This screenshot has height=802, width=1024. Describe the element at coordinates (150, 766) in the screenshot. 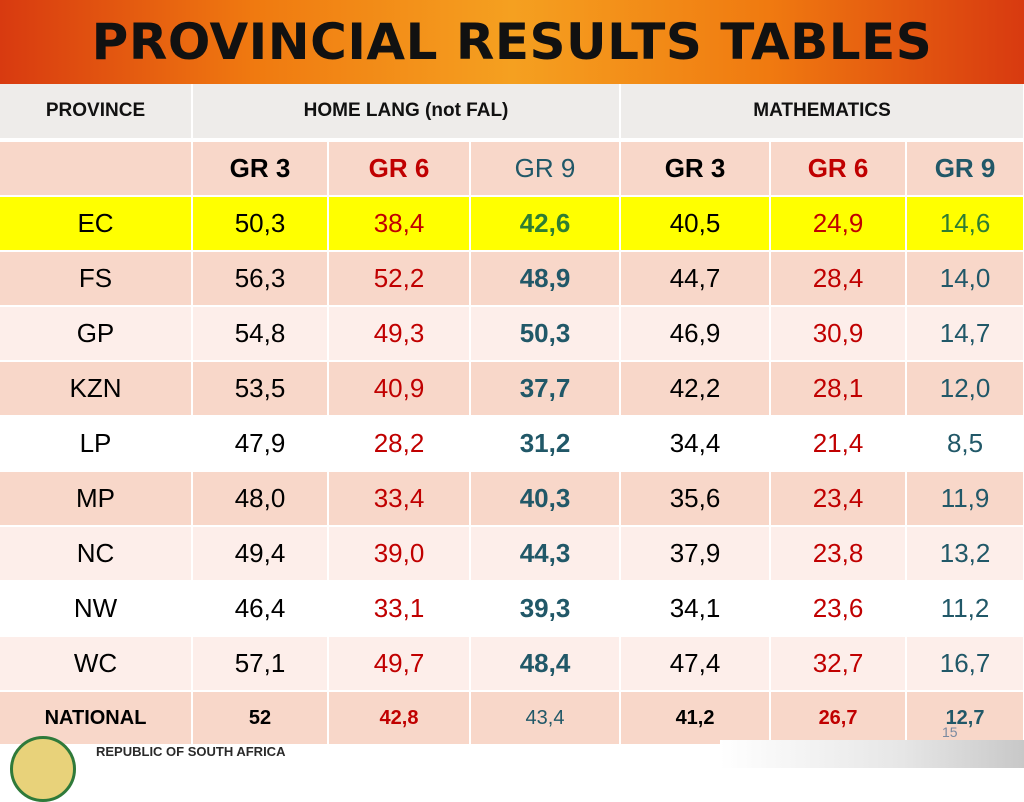

I see `footer-logo: REPUBLIC OF SOUTH AFRICA` at that location.